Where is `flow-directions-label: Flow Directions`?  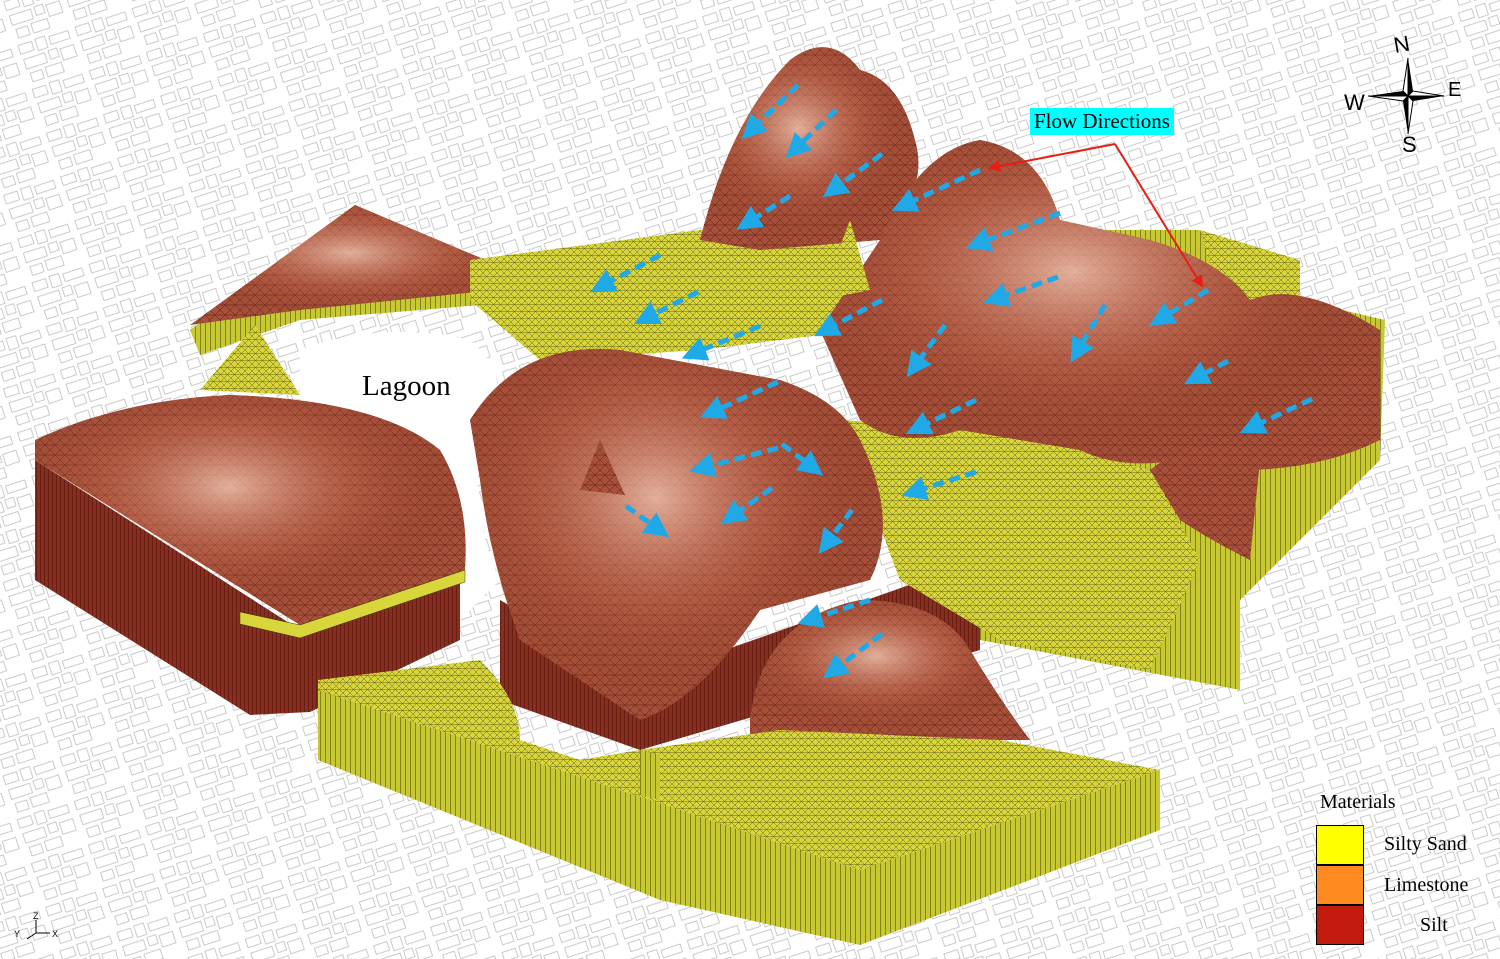
flow-directions-label: Flow Directions is located at coordinates (1102, 121).